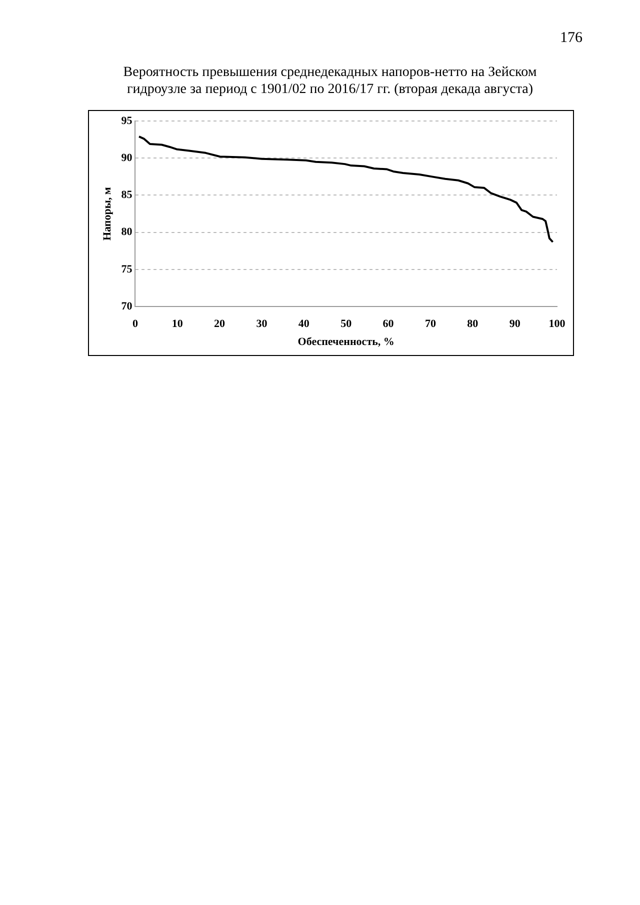 The width and height of the screenshot is (640, 905). Describe the element at coordinates (473, 324) in the screenshot. I see `x-tick-label: 80` at that location.